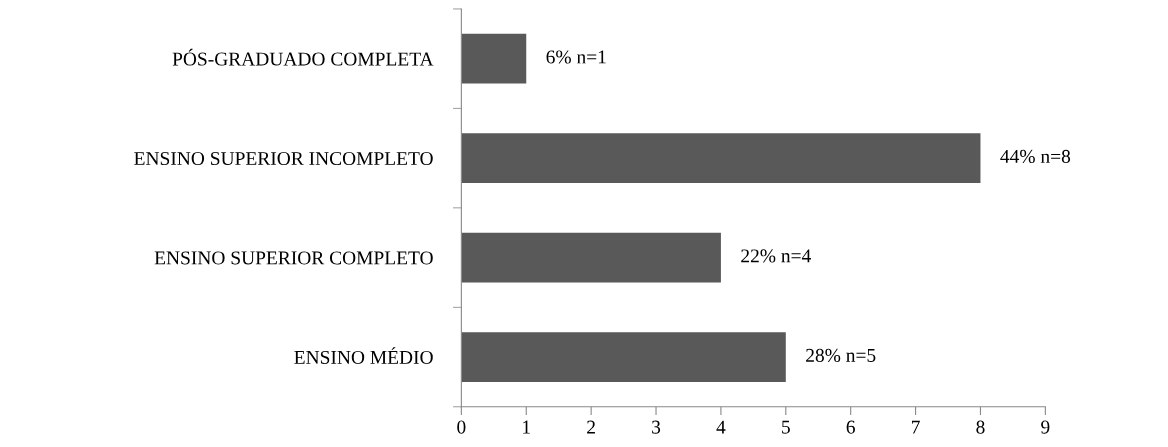 Image resolution: width=1168 pixels, height=447 pixels. What do you see at coordinates (363, 355) in the screenshot?
I see `y-tick-label: ENSINO MÉDIO` at bounding box center [363, 355].